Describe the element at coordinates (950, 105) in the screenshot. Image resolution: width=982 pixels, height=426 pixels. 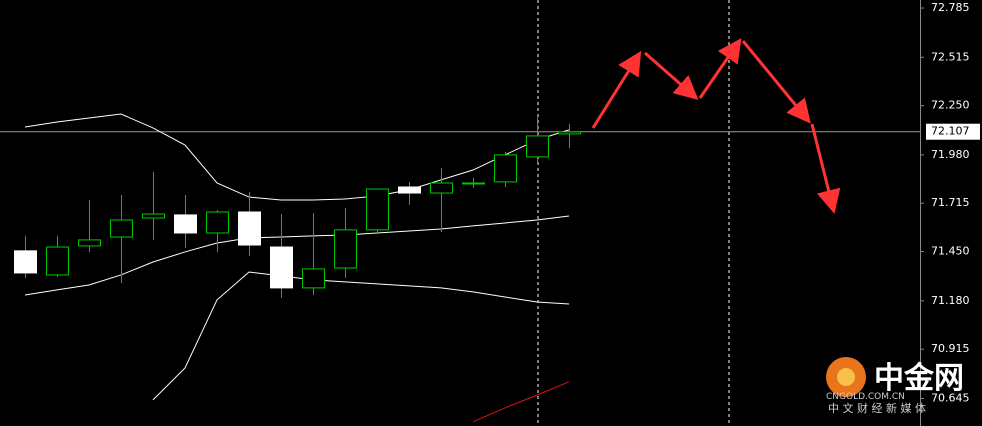
I see `y-tick-label: 72.250` at that location.